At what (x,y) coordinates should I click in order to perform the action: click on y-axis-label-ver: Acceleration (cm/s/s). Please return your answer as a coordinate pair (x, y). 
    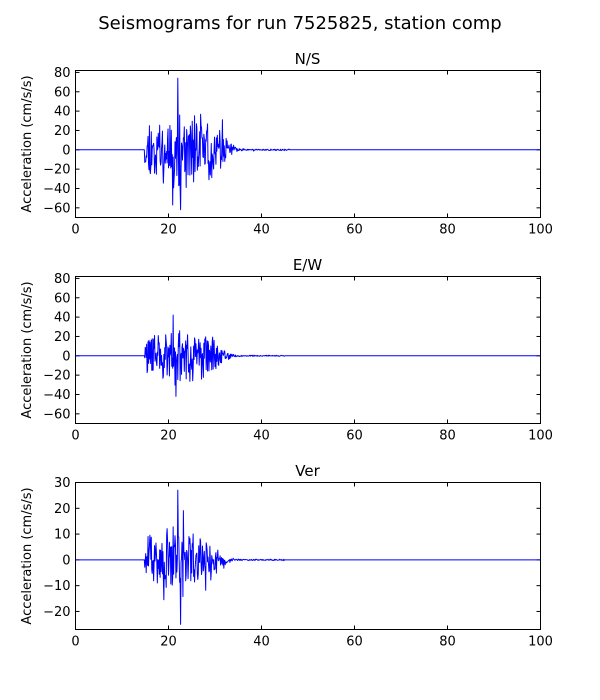
    Looking at the image, I should click on (27, 555).